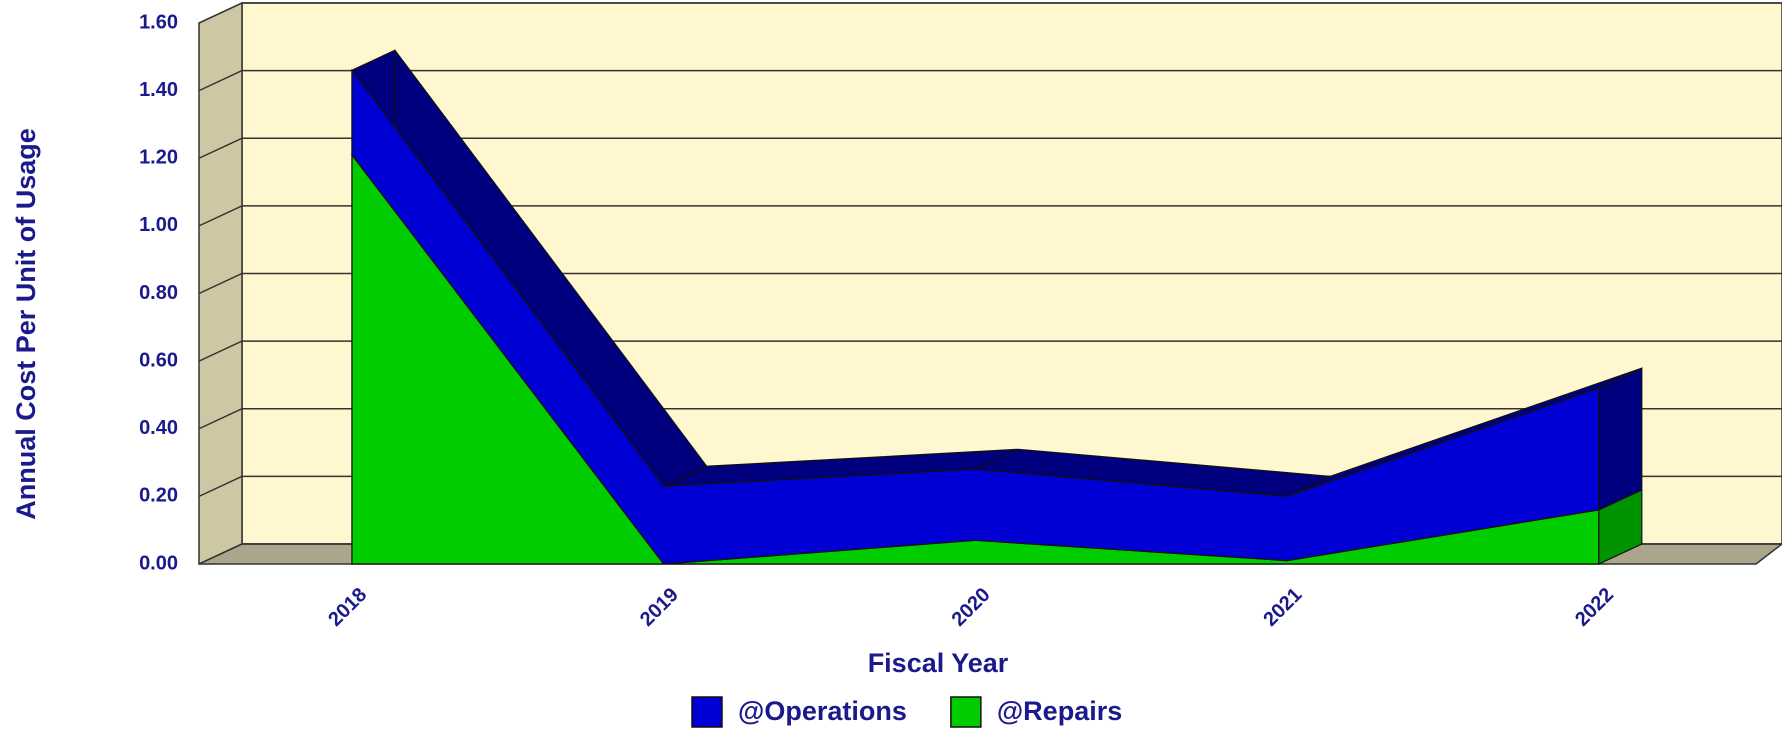  I want to click on x-tick-label: 2018, so click(347, 607).